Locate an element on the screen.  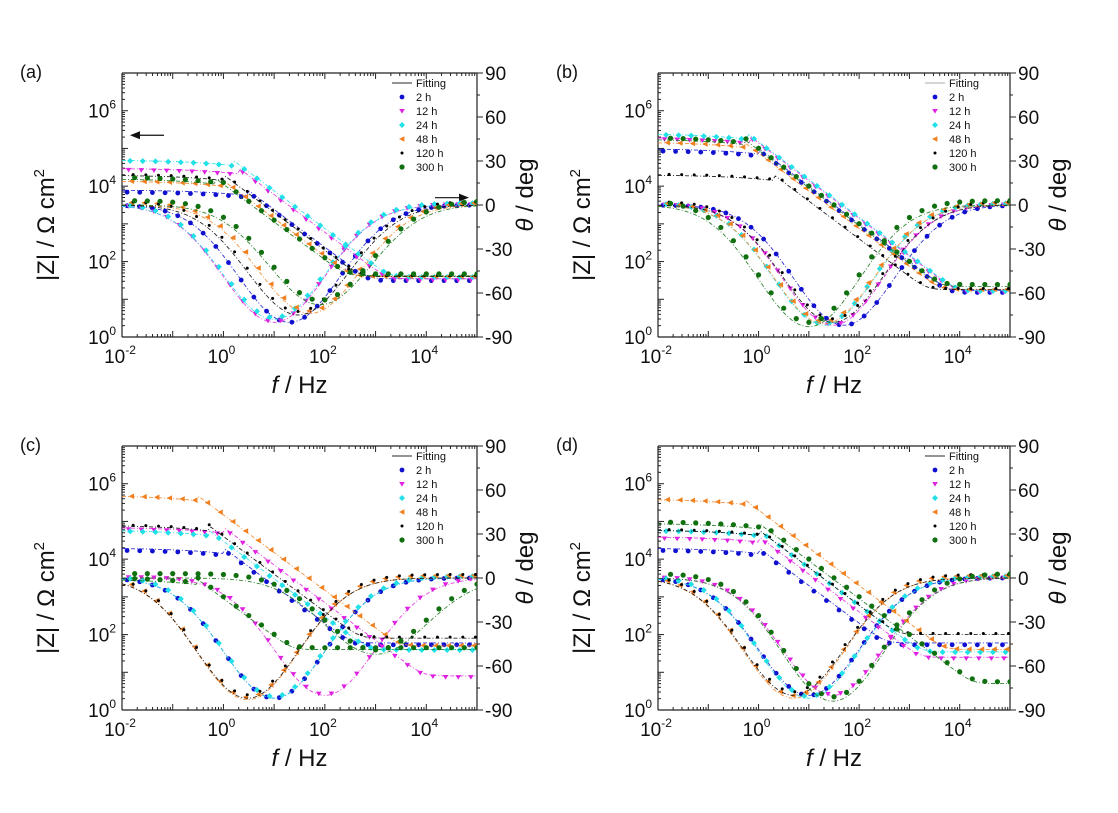
y2-tick-label: 90 is located at coordinates (1028, 447).